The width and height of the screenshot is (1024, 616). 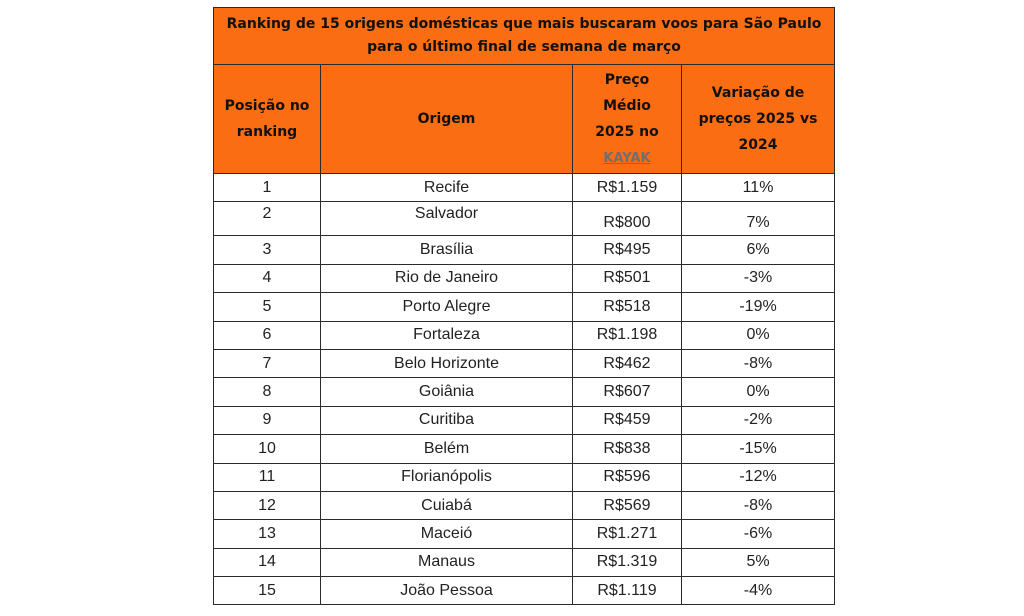 I want to click on cell-origin: João Pessoa, so click(x=446, y=591).